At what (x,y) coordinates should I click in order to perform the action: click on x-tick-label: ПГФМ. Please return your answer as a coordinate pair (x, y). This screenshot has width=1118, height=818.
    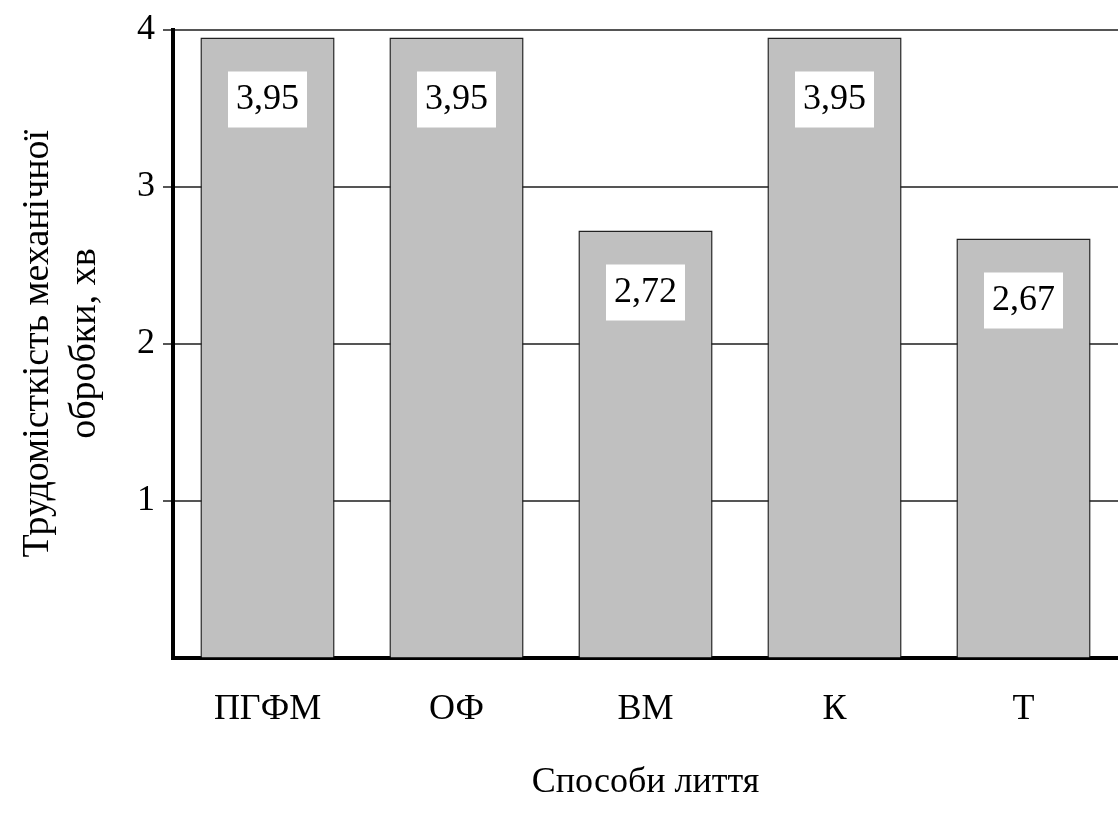
    Looking at the image, I should click on (267, 706).